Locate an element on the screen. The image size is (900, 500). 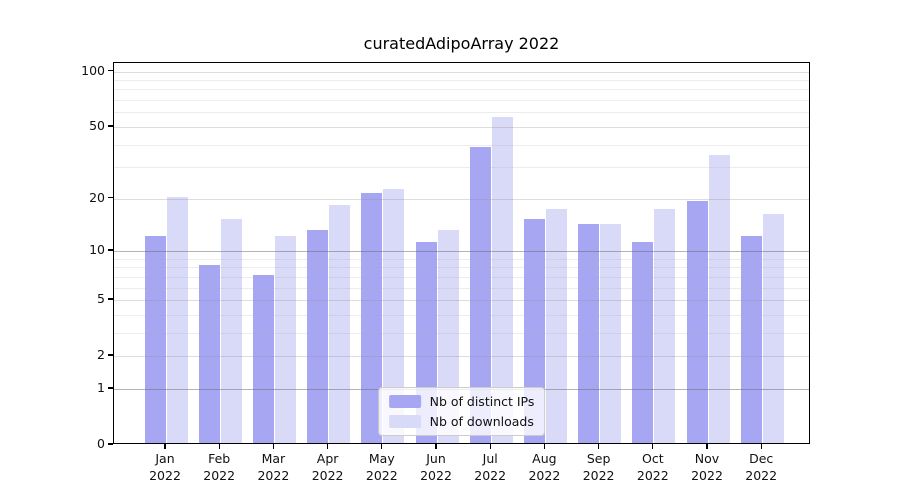
legend-label-distinct-ips: Nb of distinct IPs is located at coordinates (482, 401).